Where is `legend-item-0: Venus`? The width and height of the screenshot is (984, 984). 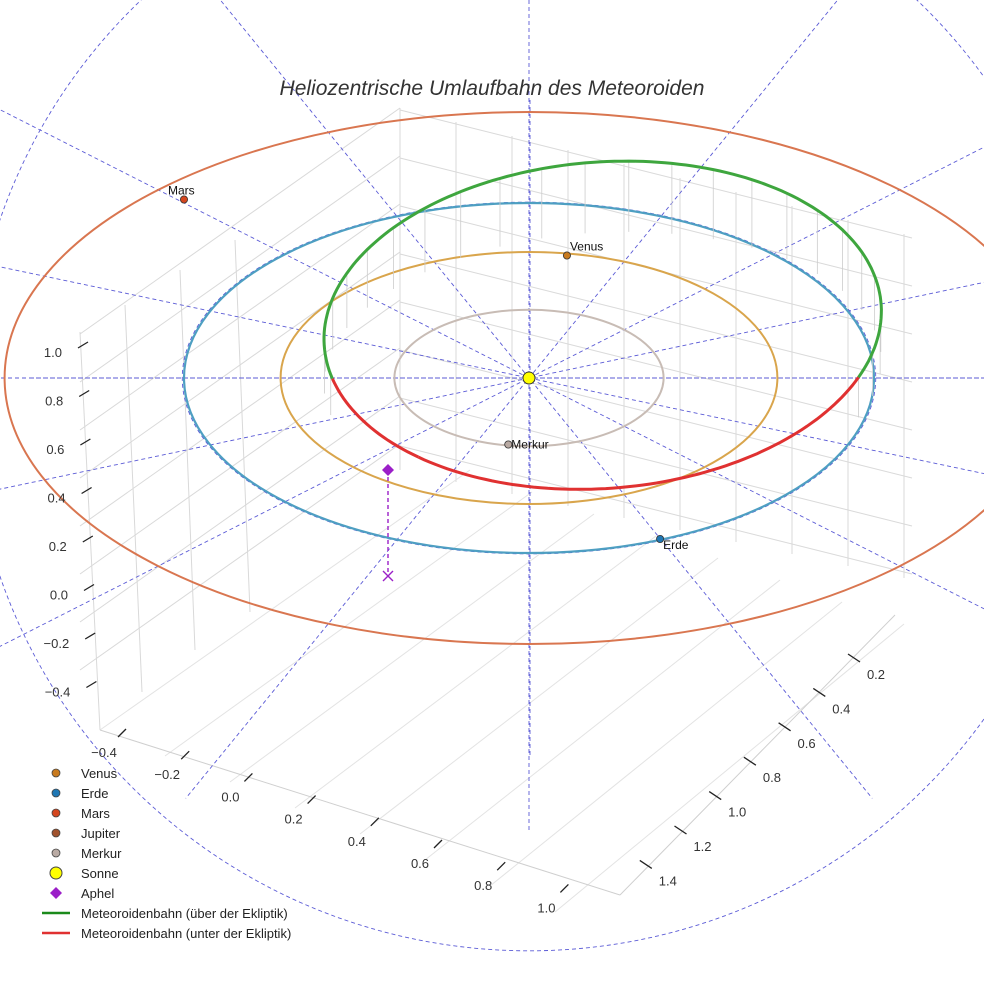
legend-item-0: Venus is located at coordinates (163, 773).